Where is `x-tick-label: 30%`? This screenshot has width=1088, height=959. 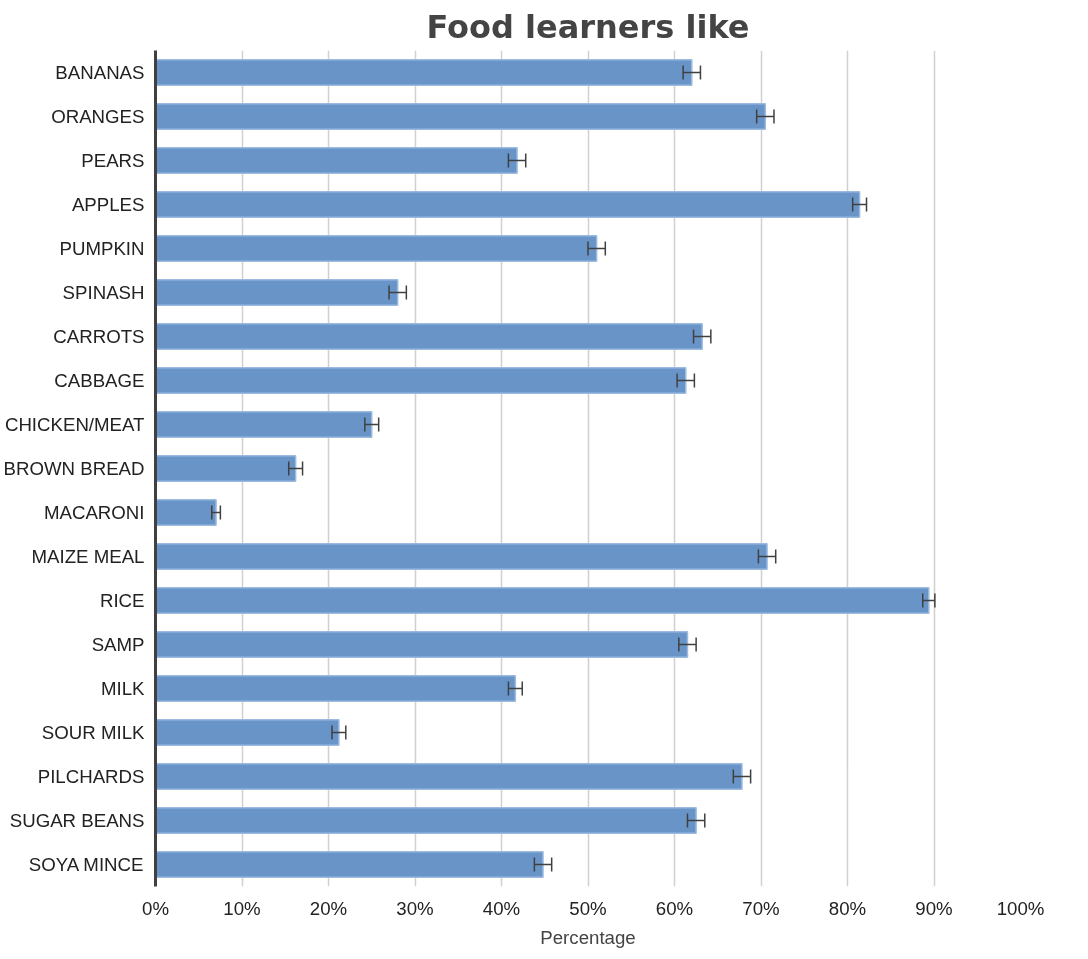 x-tick-label: 30% is located at coordinates (415, 908).